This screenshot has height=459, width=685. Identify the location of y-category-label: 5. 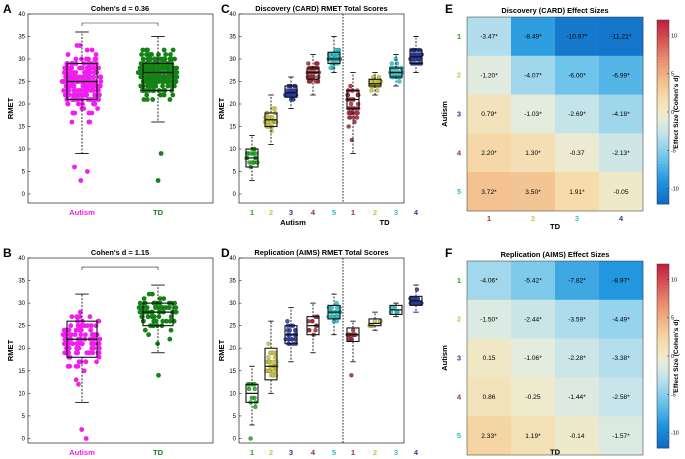
(459, 191).